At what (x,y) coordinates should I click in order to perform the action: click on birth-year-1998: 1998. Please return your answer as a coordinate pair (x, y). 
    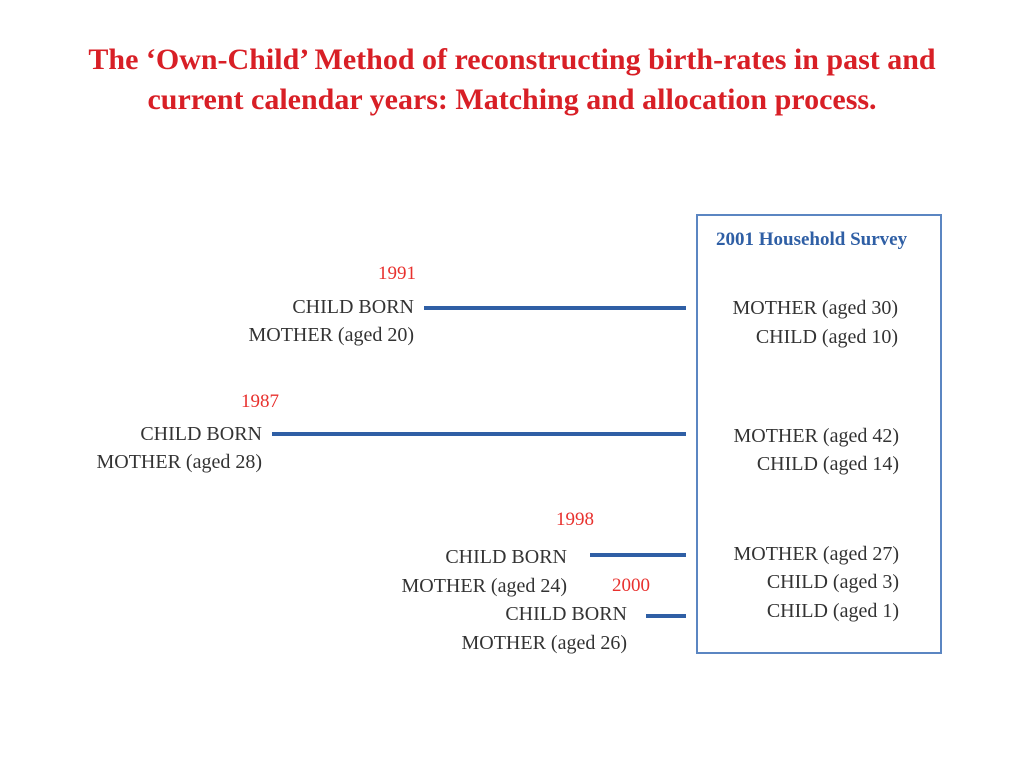
    Looking at the image, I should click on (575, 519).